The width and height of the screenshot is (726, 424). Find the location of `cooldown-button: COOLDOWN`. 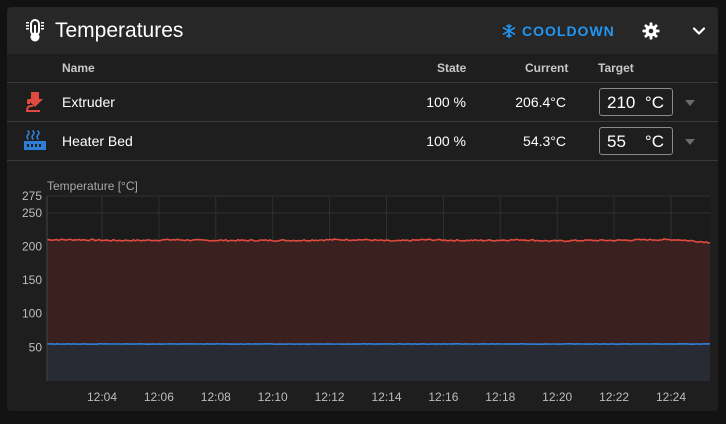

cooldown-button: COOLDOWN is located at coordinates (558, 31).